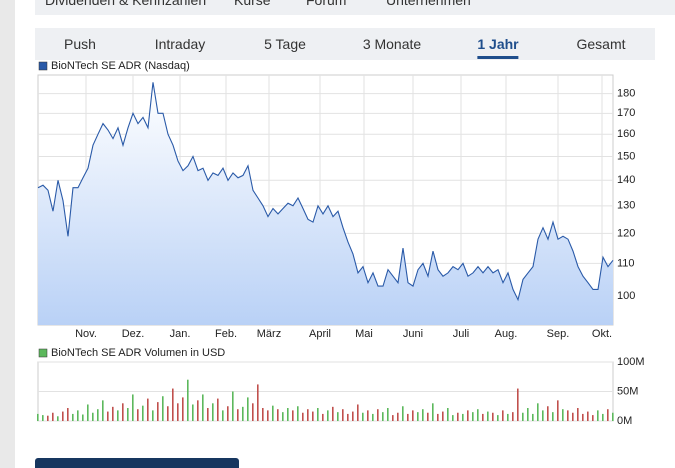 The width and height of the screenshot is (675, 468). Describe the element at coordinates (428, 4) in the screenshot. I see `nav-link: Unternehmen` at that location.